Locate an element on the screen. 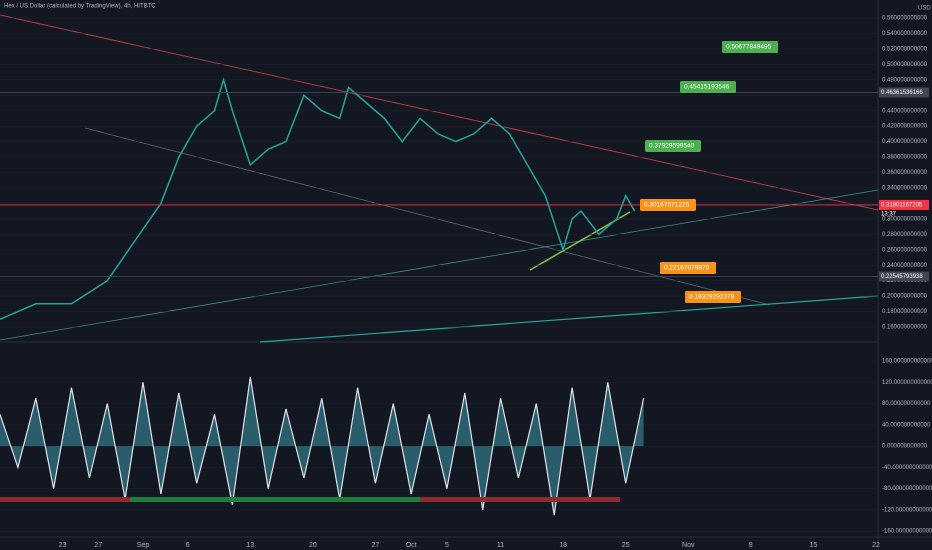  y-tick-label: 0.440000000000 is located at coordinates (905, 111).